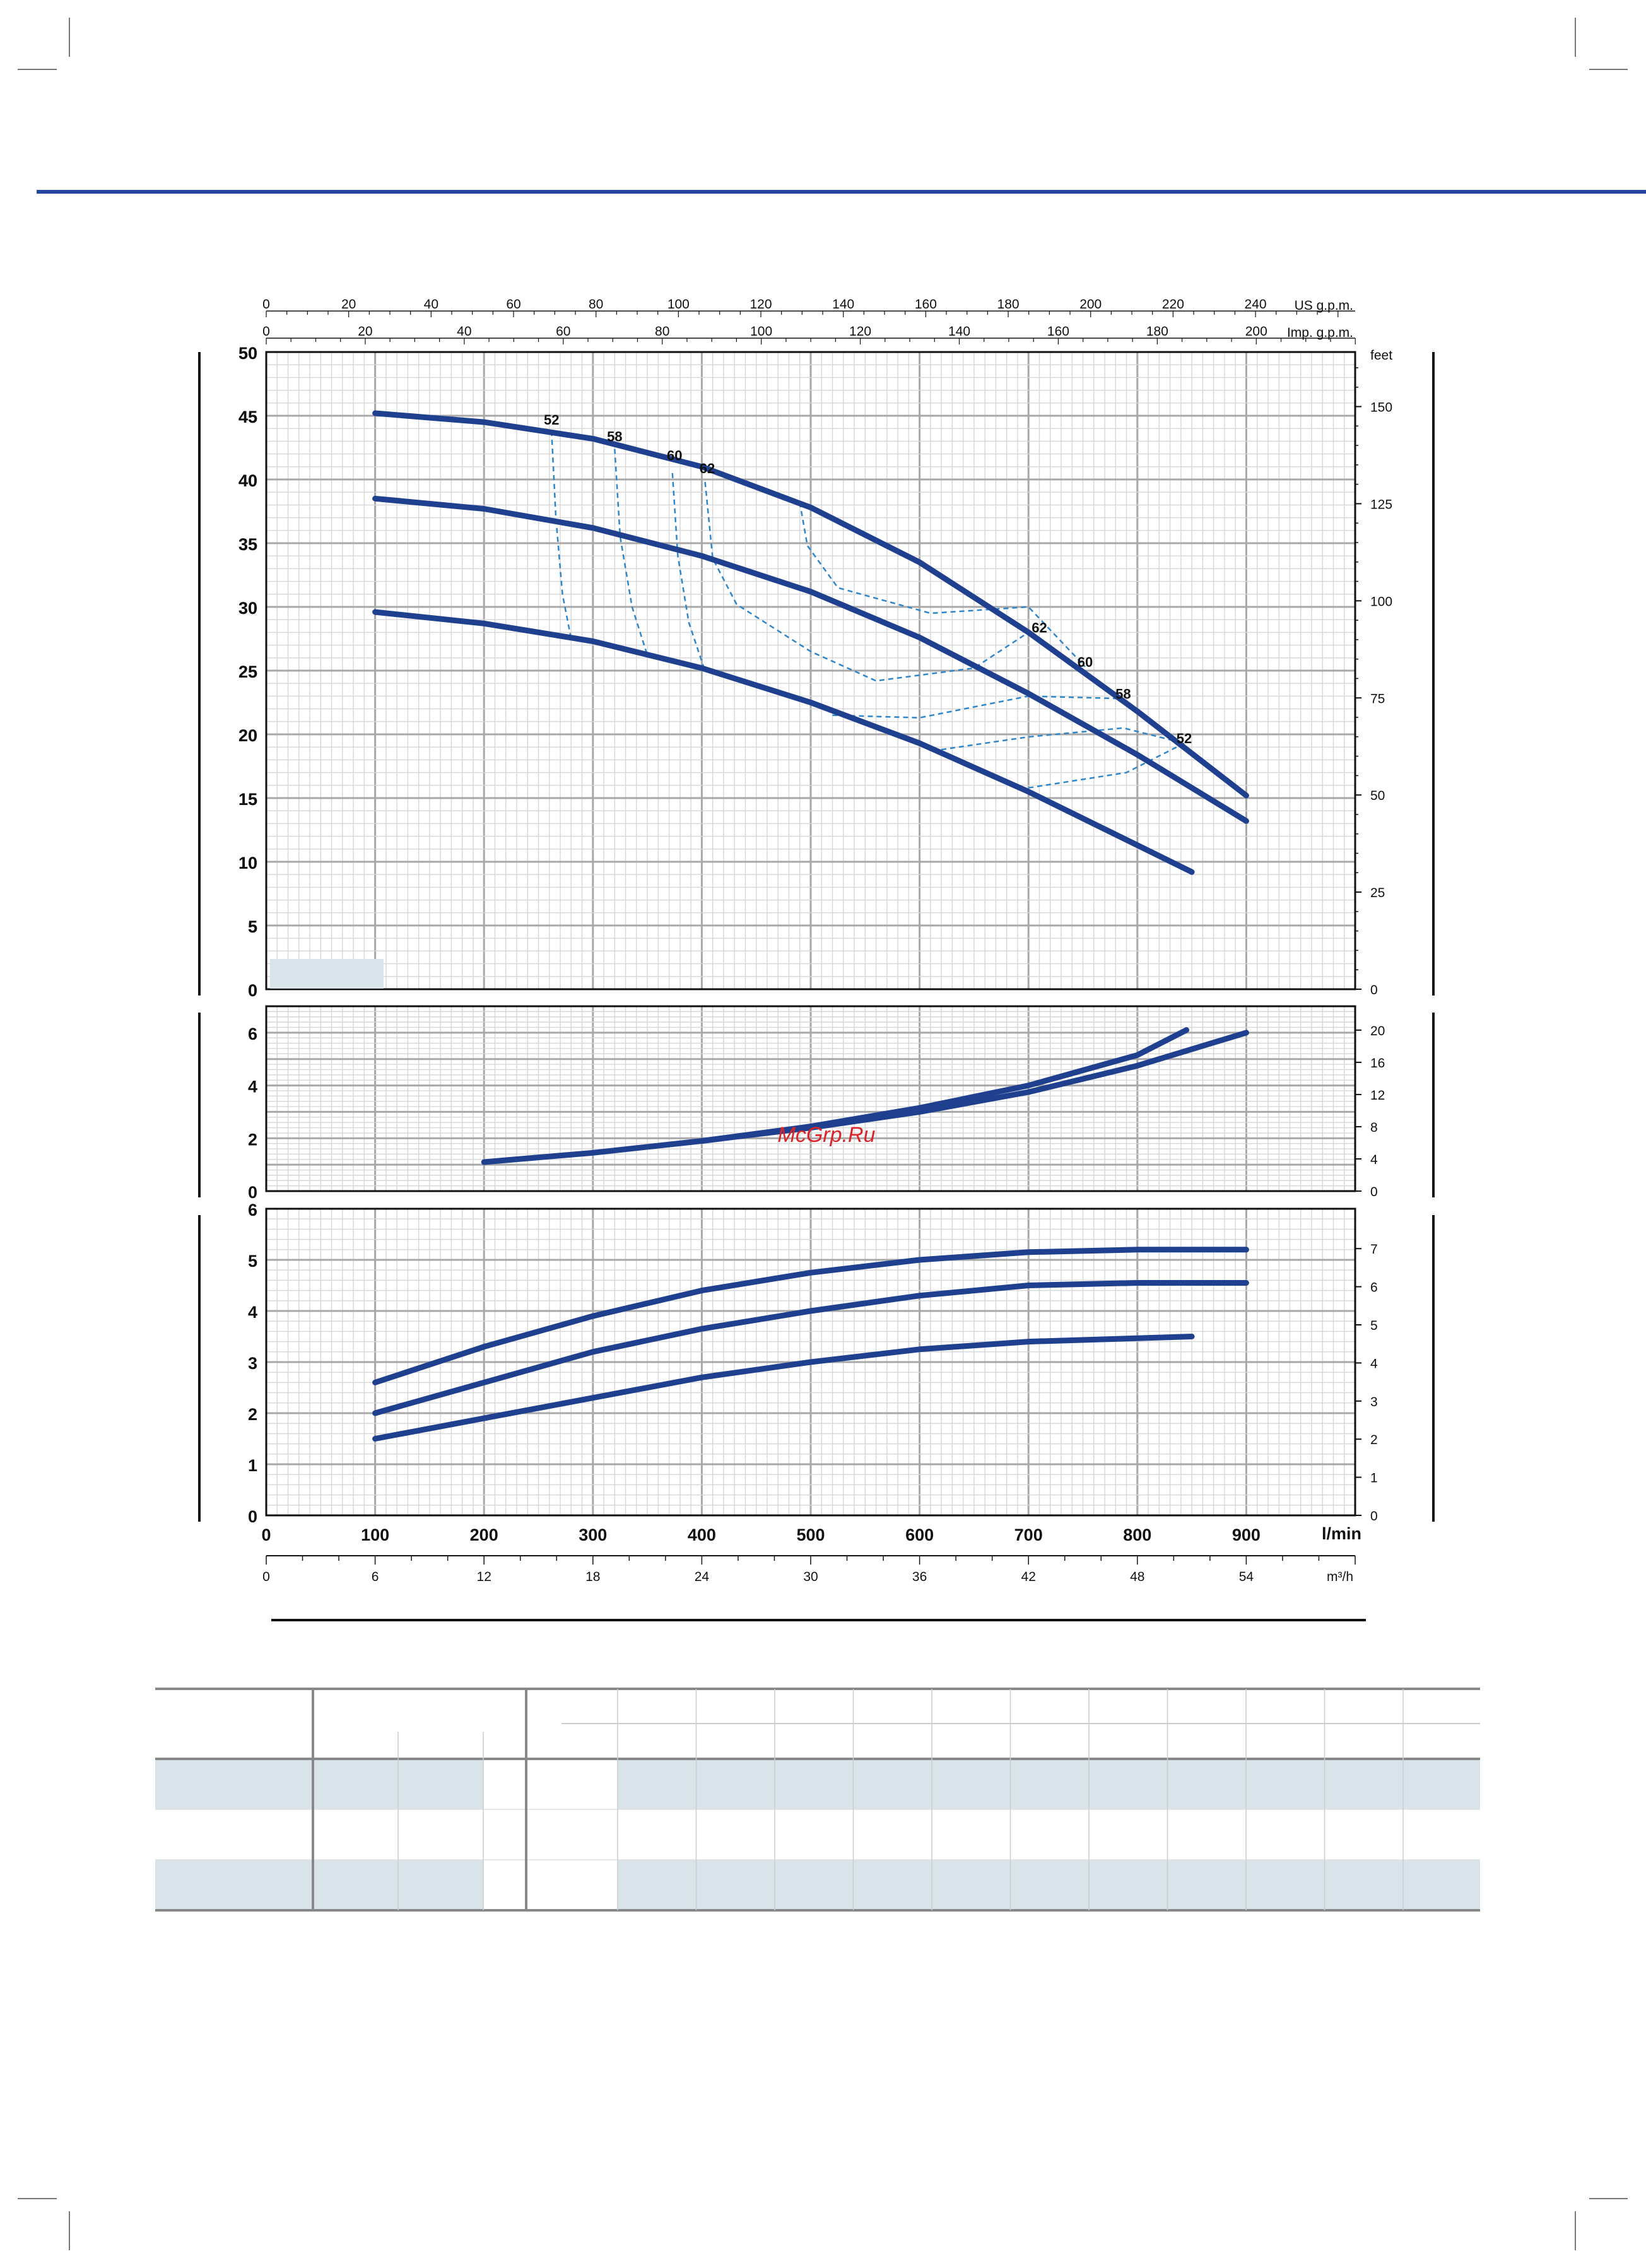  What do you see at coordinates (1374, 1192) in the screenshot?
I see `npsh-right-tick-label: 0` at bounding box center [1374, 1192].